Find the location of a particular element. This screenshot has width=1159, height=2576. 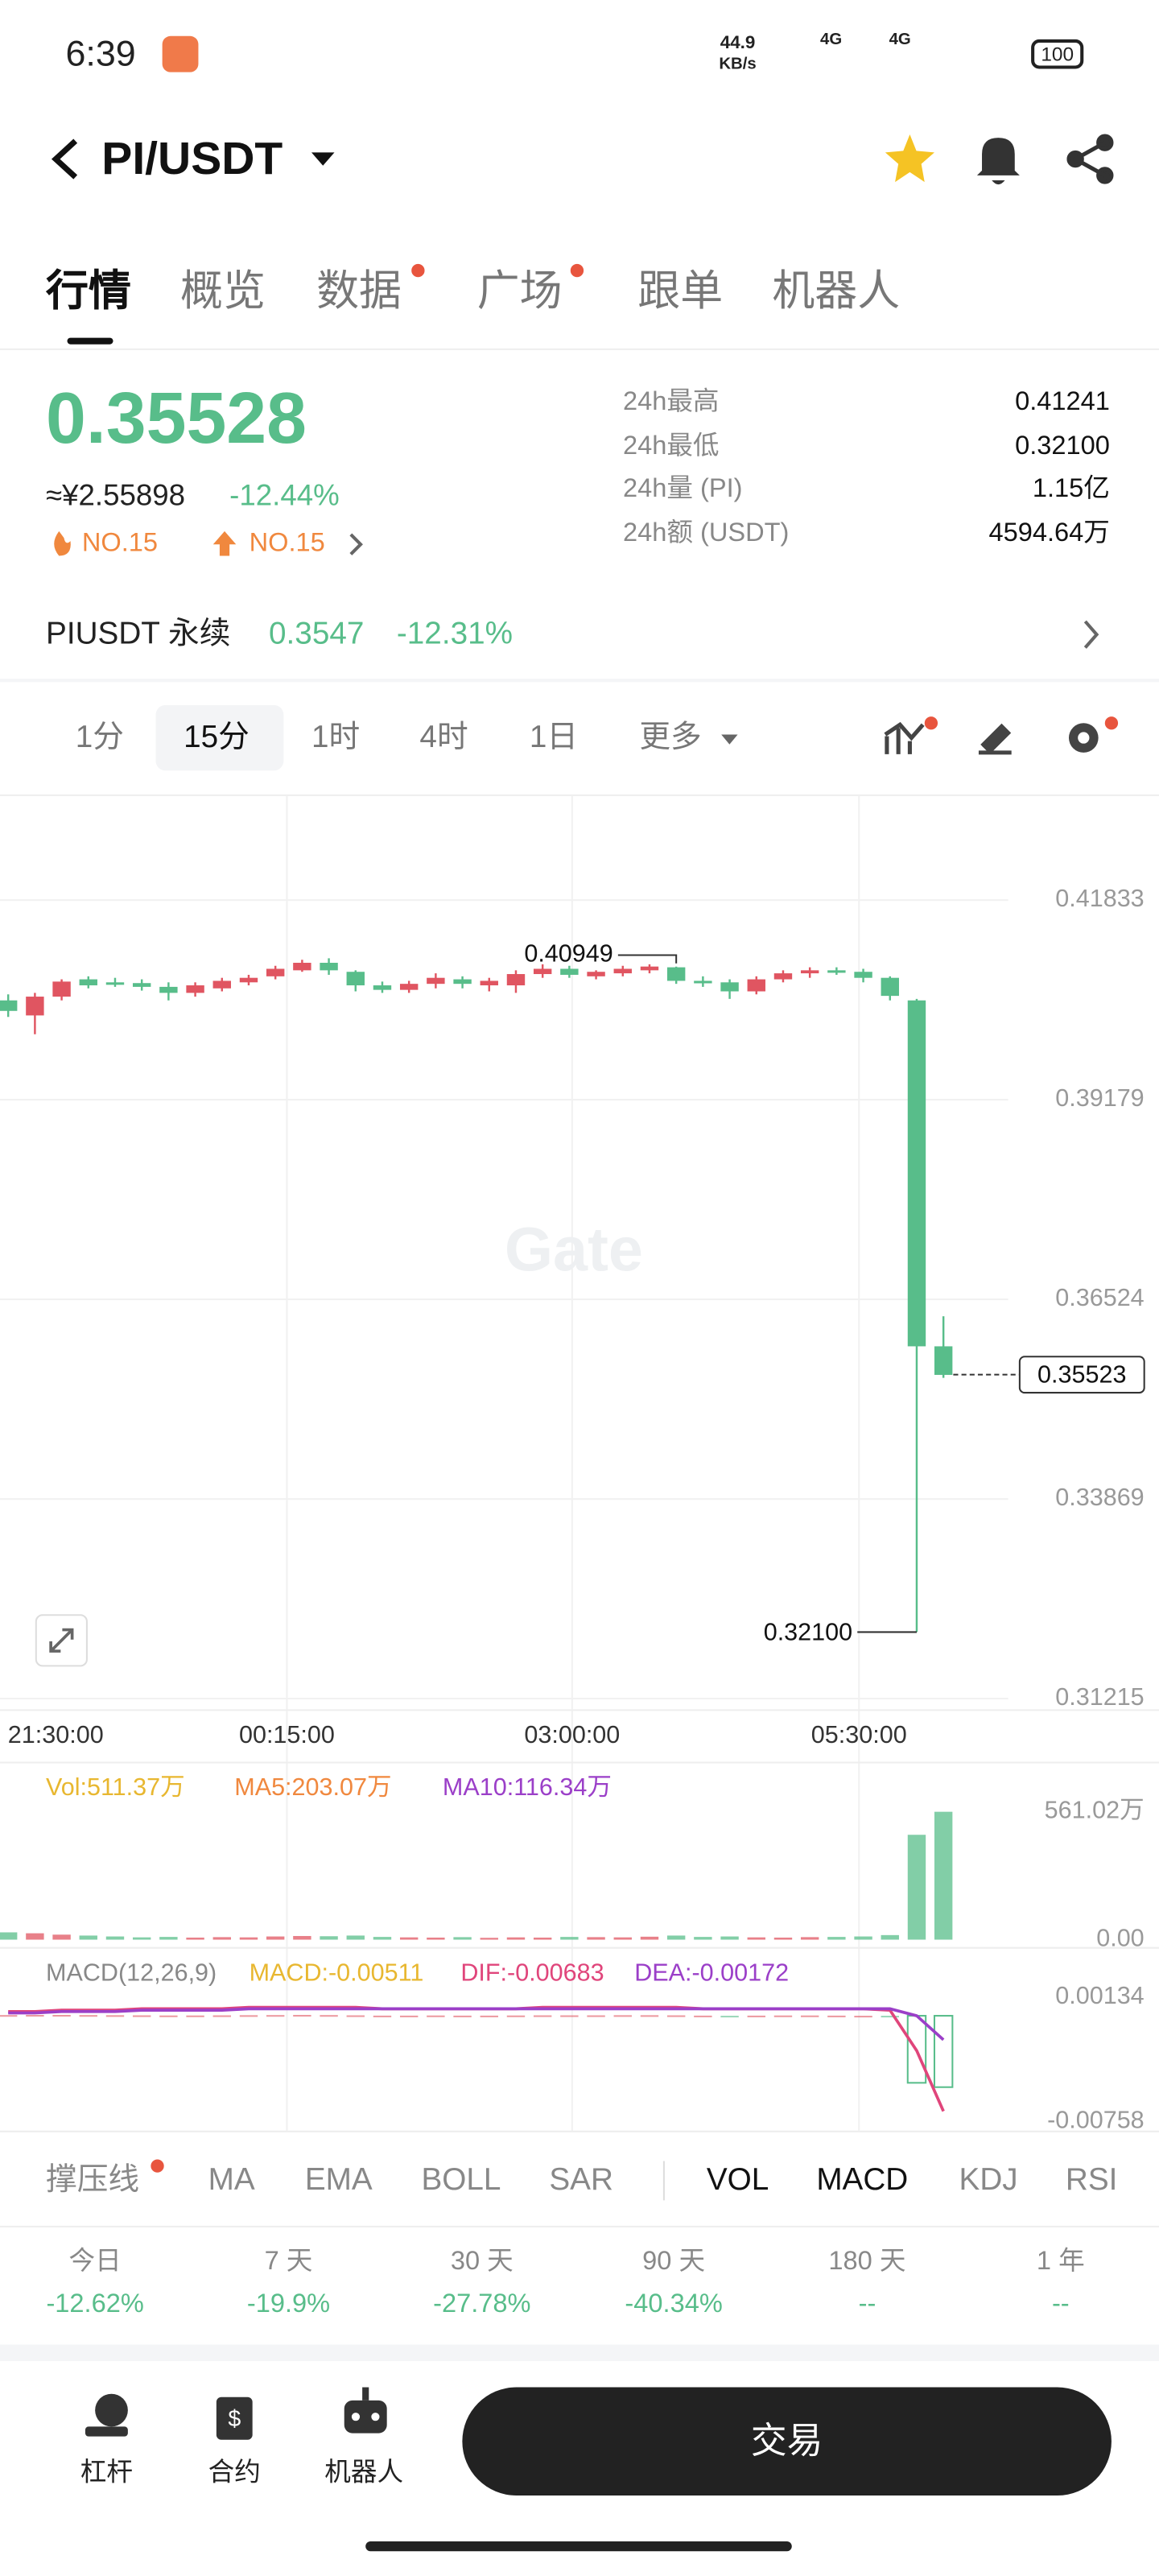

period: 1 年 is located at coordinates (1060, 2262).